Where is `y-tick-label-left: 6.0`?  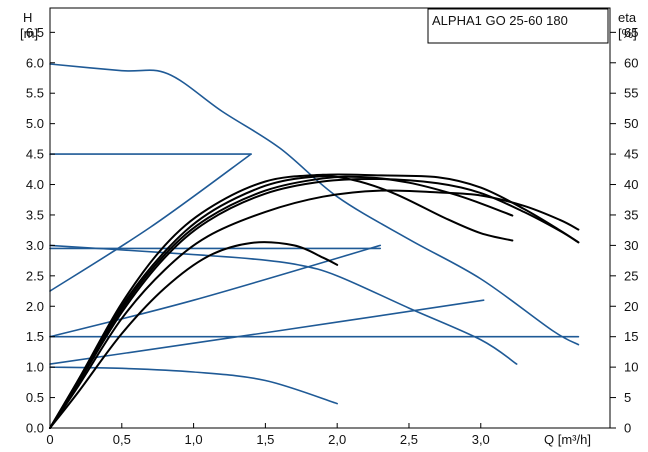 y-tick-label-left: 6.0 is located at coordinates (35, 62).